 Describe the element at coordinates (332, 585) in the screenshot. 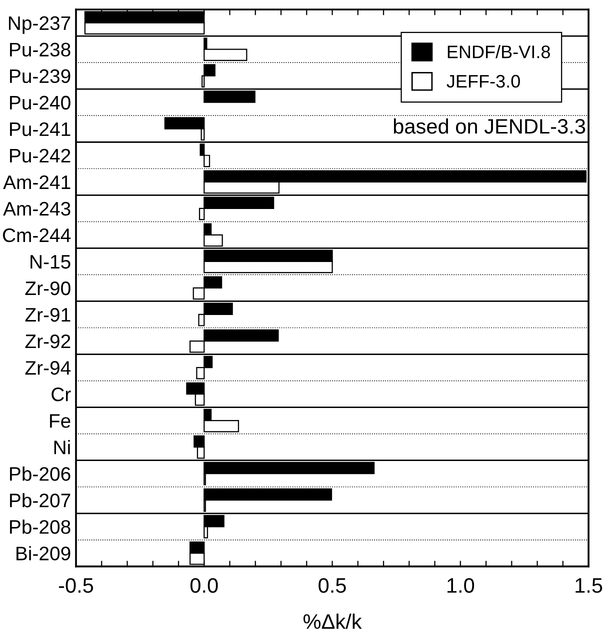

I see `x-tick-label: 0.5` at that location.